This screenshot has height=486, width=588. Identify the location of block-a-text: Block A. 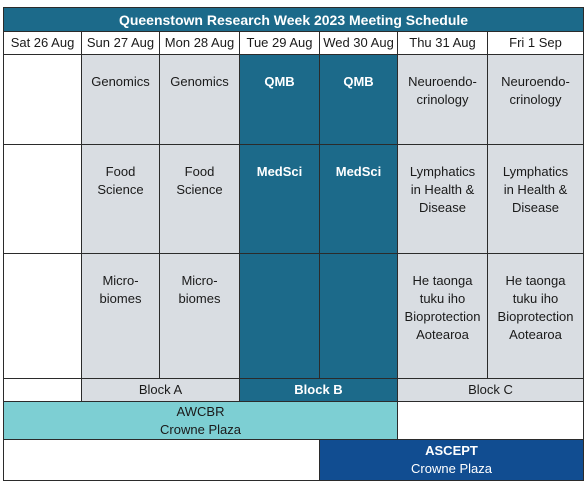
(160, 389).